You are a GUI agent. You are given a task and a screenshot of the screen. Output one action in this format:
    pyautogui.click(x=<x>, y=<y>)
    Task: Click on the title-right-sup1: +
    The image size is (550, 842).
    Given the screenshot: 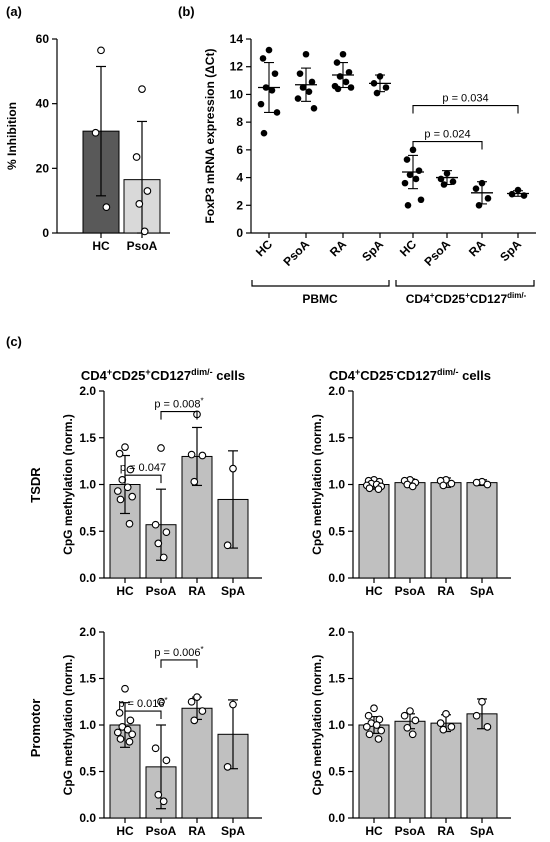 What is the action you would take?
    pyautogui.click(x=357, y=372)
    